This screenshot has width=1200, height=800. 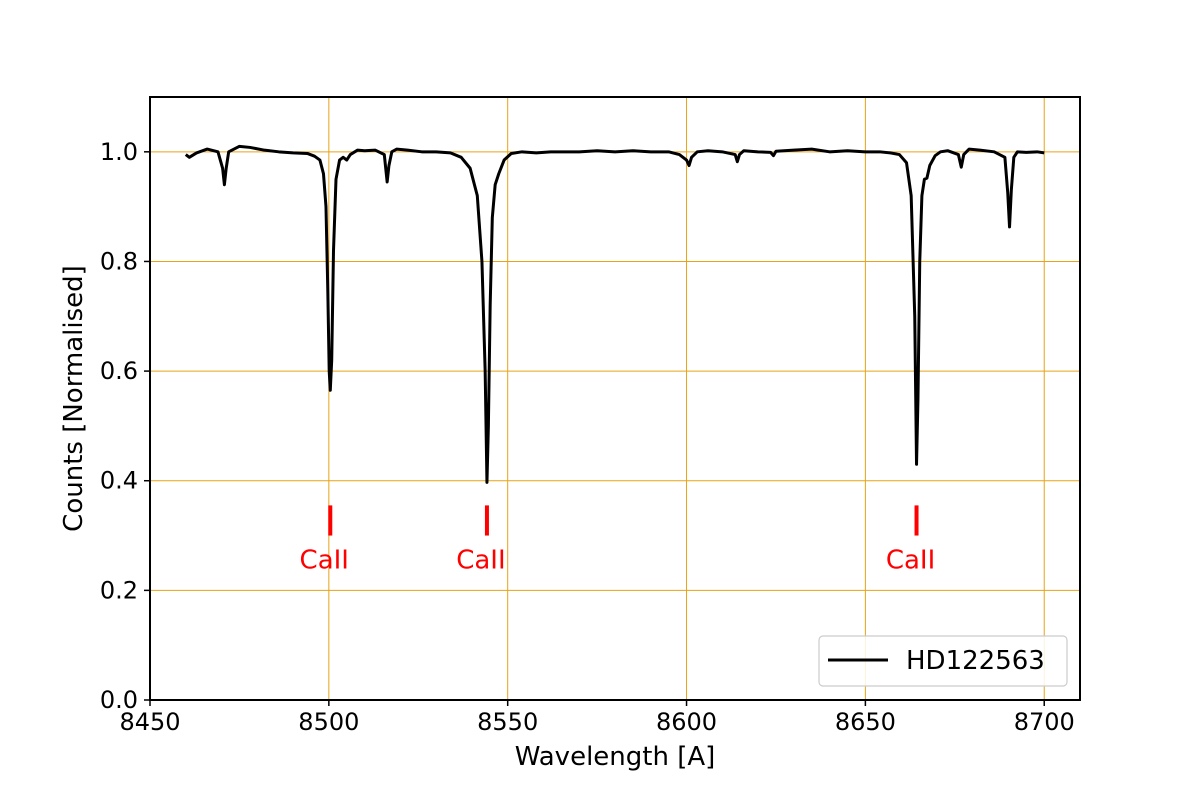 I want to click on x-axis-label: Wavelength [A], so click(x=615, y=757).